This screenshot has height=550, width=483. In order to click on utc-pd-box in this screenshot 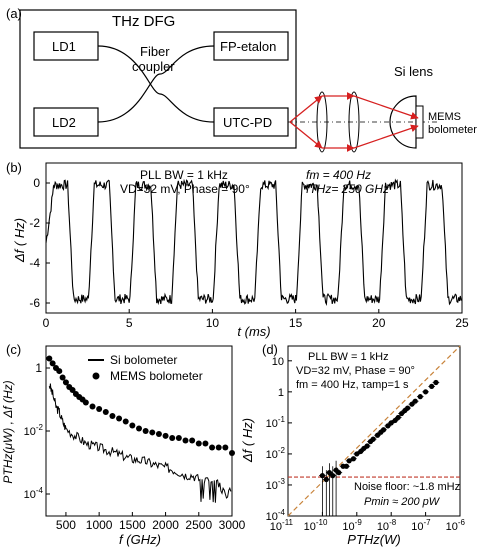, I will do `click(251, 122)`.